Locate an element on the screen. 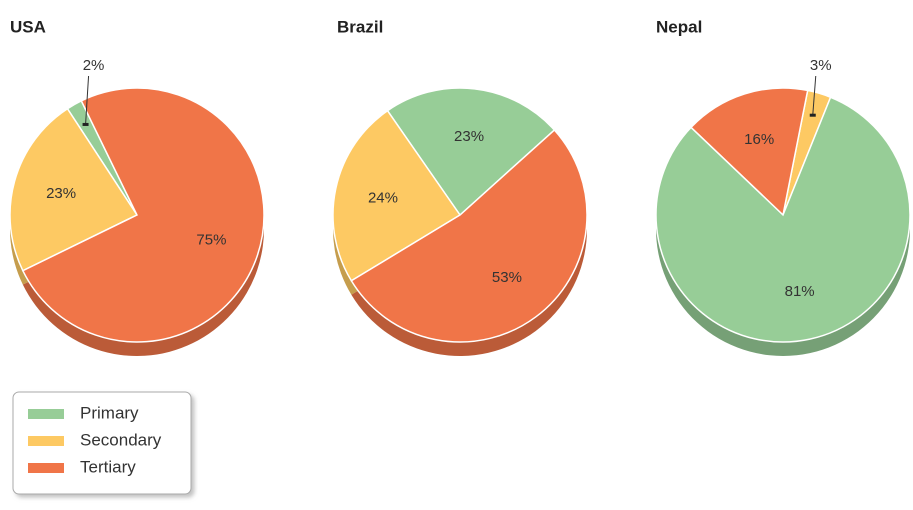 Image resolution: width=913 pixels, height=510 pixels. legend-label: Primary is located at coordinates (109, 412).